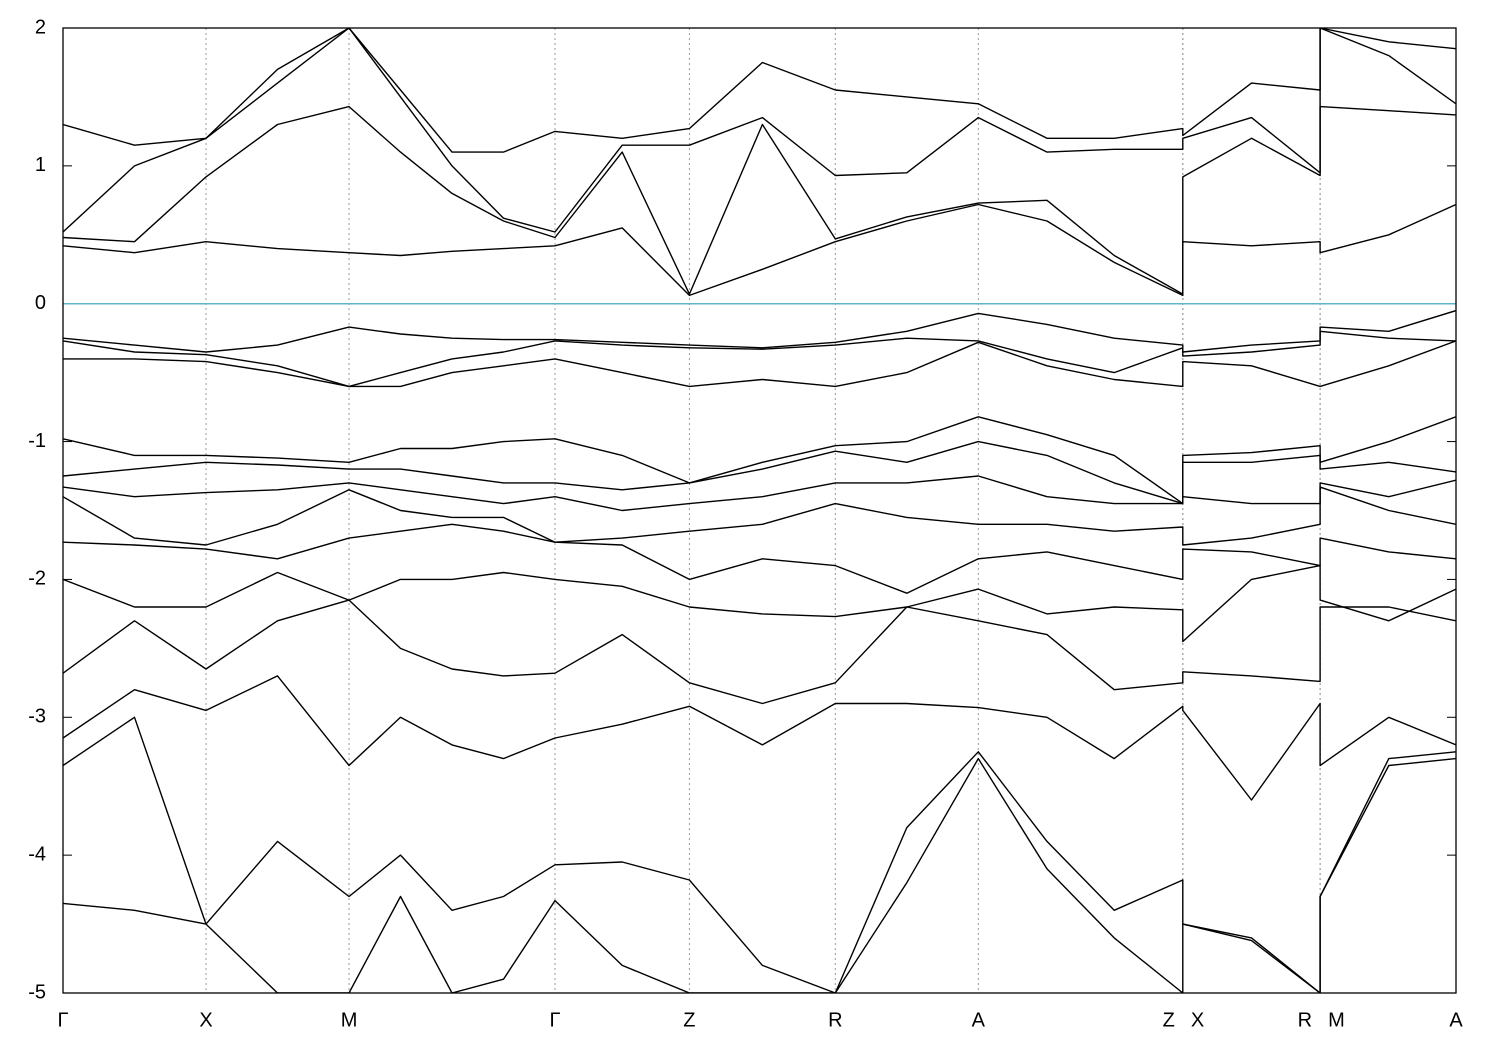  I want to click on y-tick-label: -3, so click(37, 717).